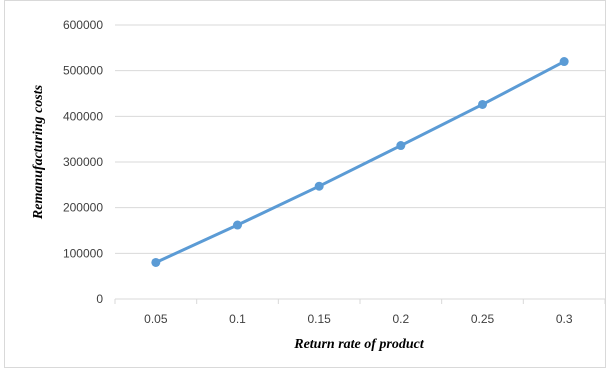  I want to click on y-tick-label: 400000, so click(83, 116).